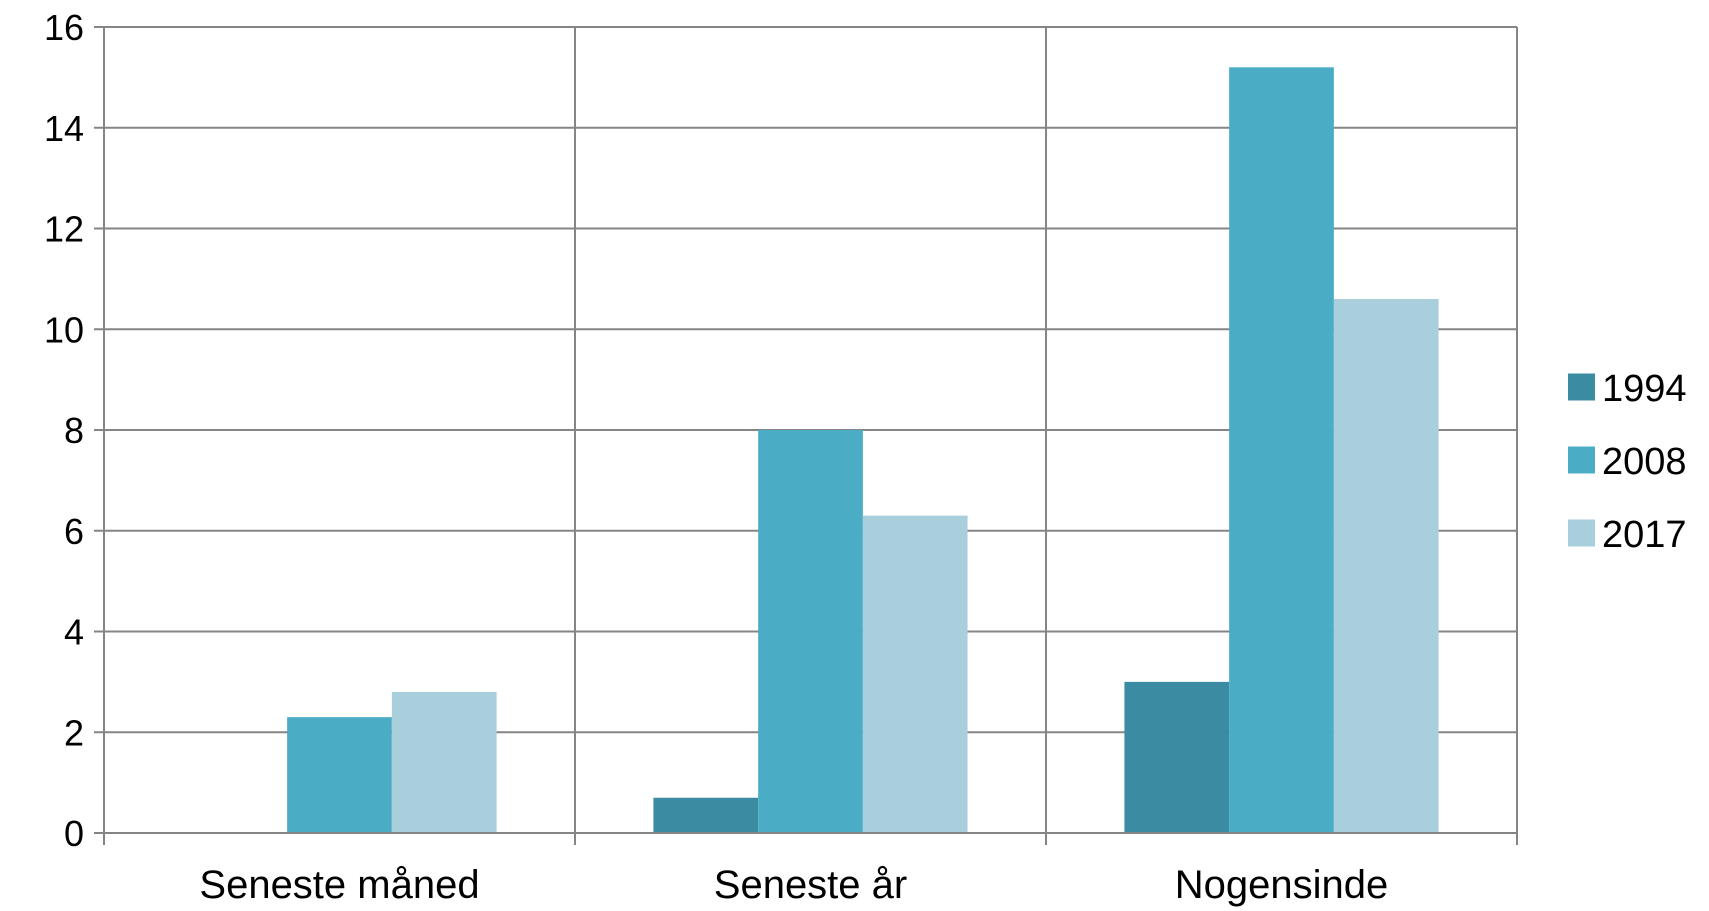  Describe the element at coordinates (810, 885) in the screenshot. I see `x-category-label: Seneste år` at that location.